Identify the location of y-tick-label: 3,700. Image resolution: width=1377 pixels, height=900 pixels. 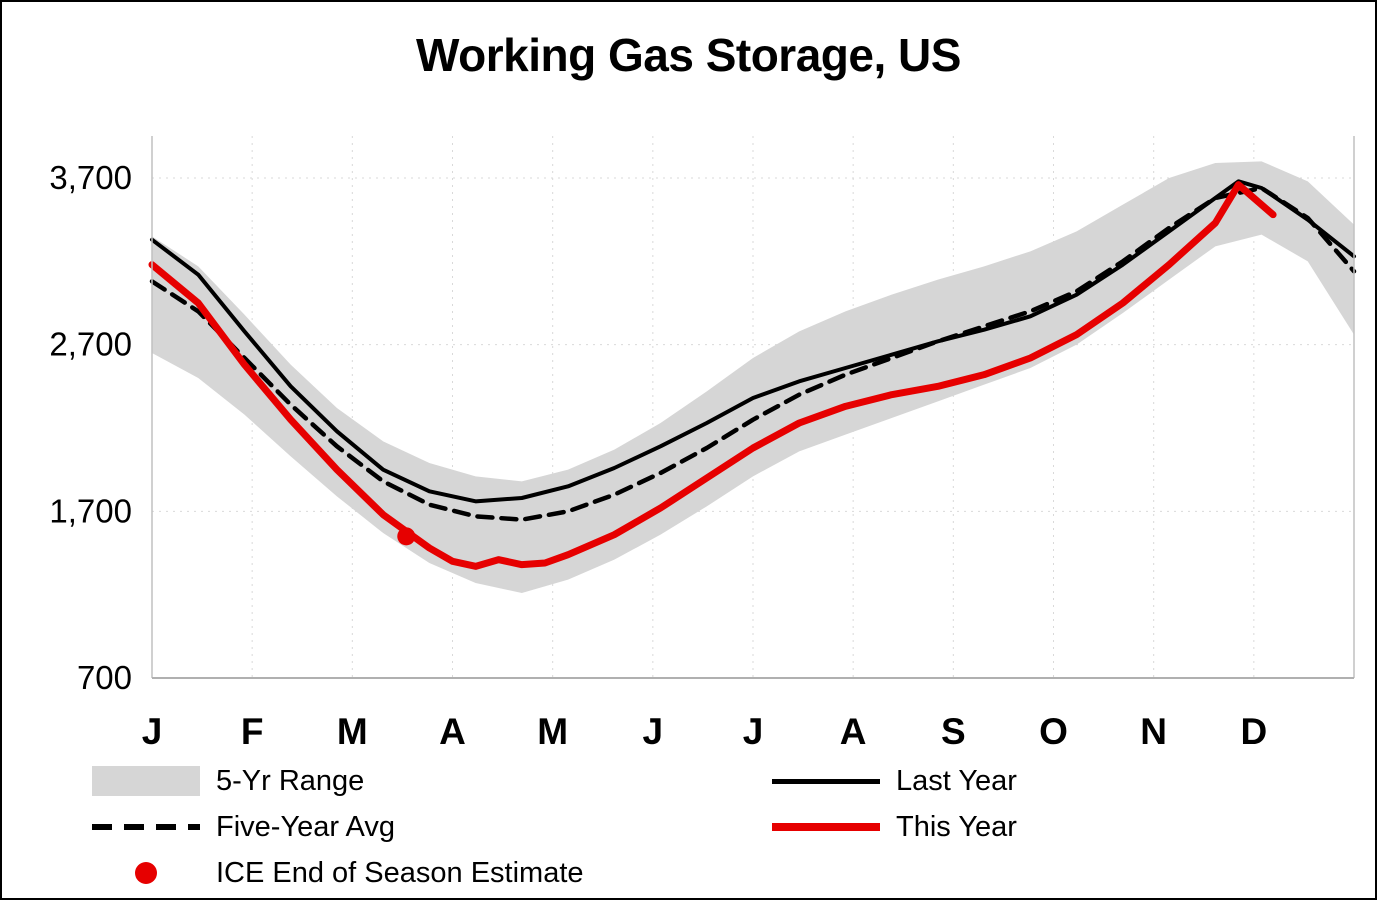
(90, 177).